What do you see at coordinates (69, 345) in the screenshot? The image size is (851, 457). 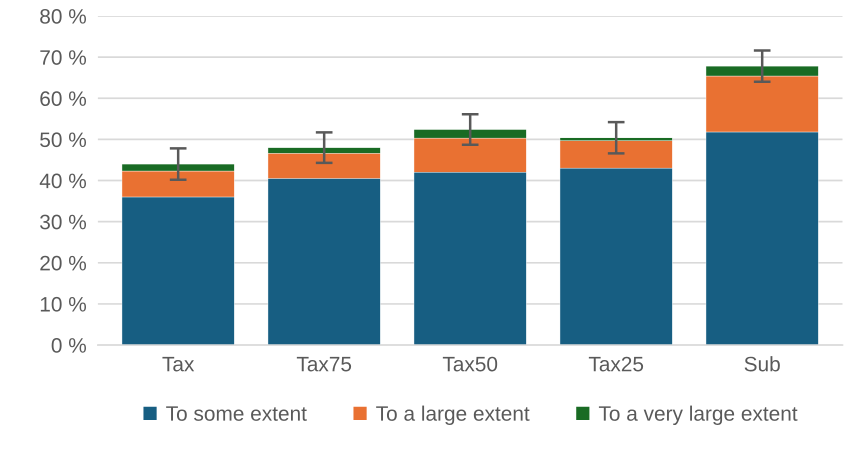 I see `y-tick-label: 0 %` at bounding box center [69, 345].